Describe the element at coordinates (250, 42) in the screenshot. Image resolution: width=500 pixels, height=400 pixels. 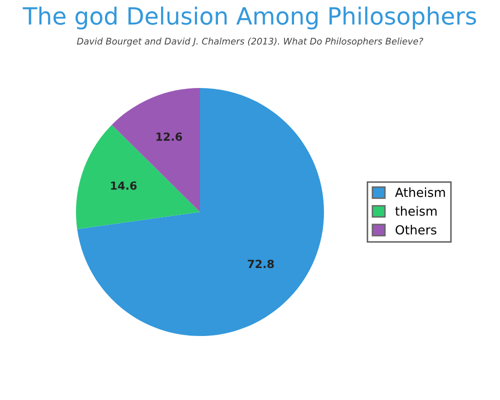
I see `chart-subtitle: David Bourget and David J. Chalmers (2013). What Do Philosophers Believe?` at that location.